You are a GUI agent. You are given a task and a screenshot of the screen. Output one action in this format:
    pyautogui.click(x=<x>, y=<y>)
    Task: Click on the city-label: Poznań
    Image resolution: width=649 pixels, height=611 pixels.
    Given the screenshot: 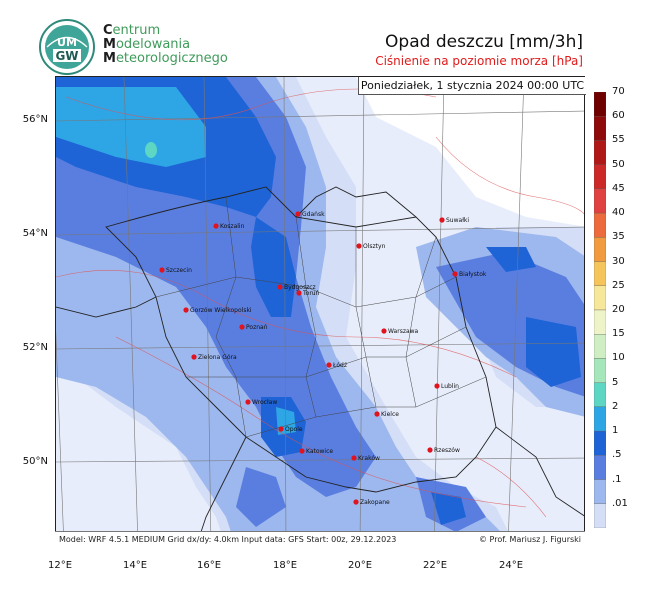 What is the action you would take?
    pyautogui.click(x=257, y=327)
    